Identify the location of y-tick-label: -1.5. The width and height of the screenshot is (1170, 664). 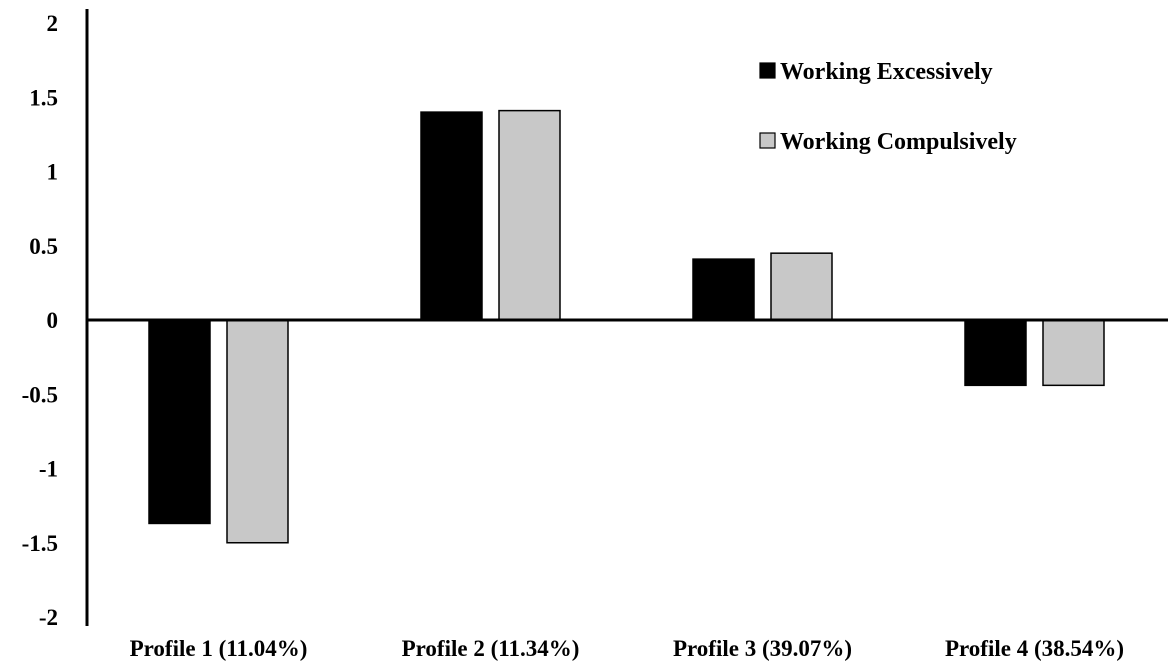
(40, 543).